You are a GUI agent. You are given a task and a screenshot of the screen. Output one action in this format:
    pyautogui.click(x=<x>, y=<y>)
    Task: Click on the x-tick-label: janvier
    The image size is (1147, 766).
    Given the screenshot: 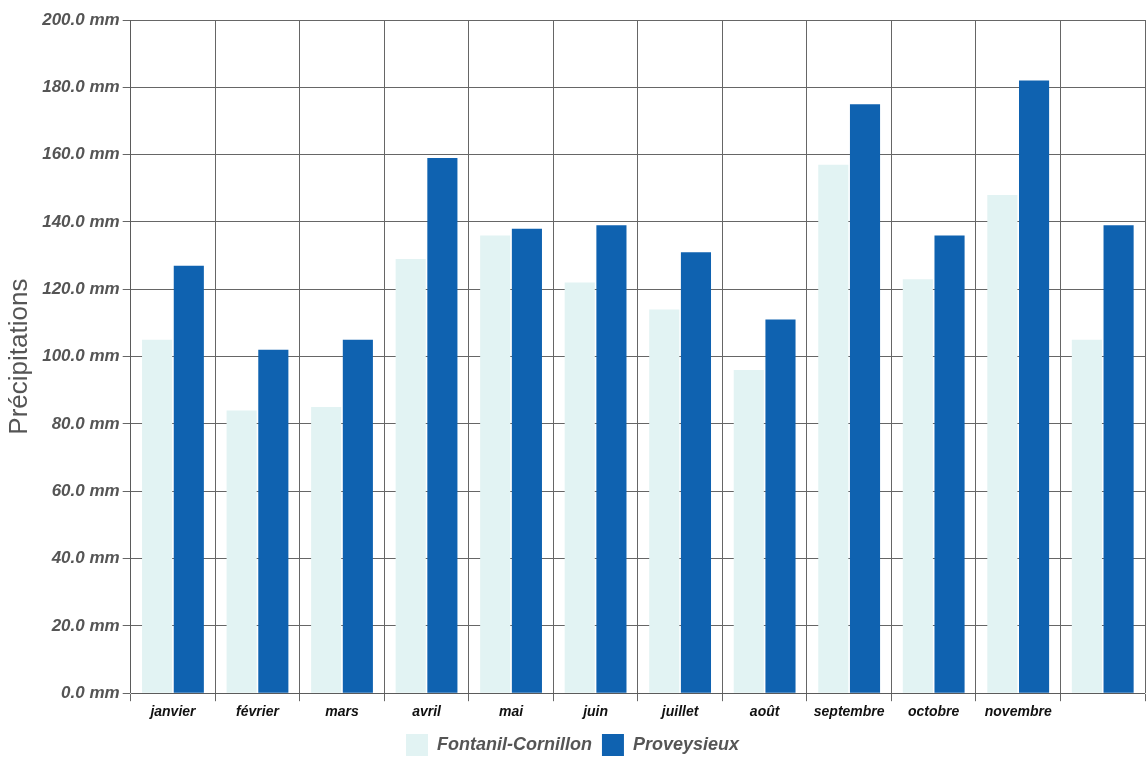 What is the action you would take?
    pyautogui.click(x=173, y=711)
    